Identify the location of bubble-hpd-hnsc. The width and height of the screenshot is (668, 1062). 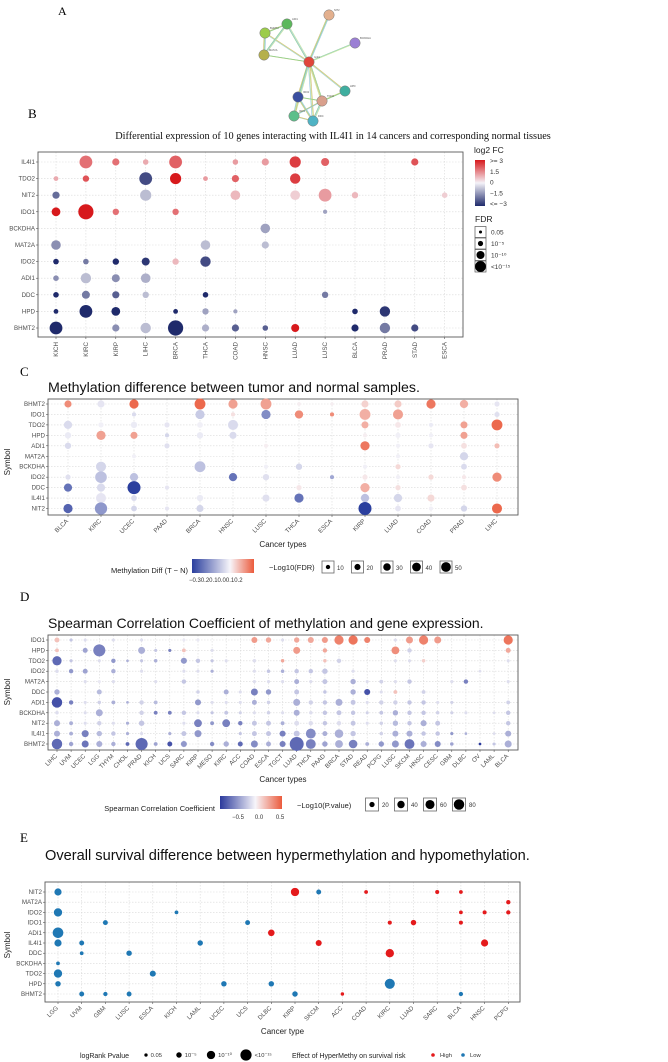
(233, 435).